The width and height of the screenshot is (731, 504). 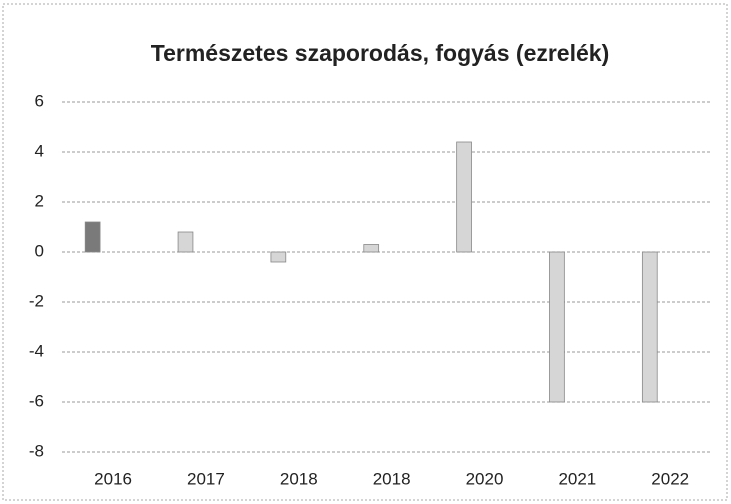 What do you see at coordinates (36, 450) in the screenshot?
I see `y-tick-label: -8` at bounding box center [36, 450].